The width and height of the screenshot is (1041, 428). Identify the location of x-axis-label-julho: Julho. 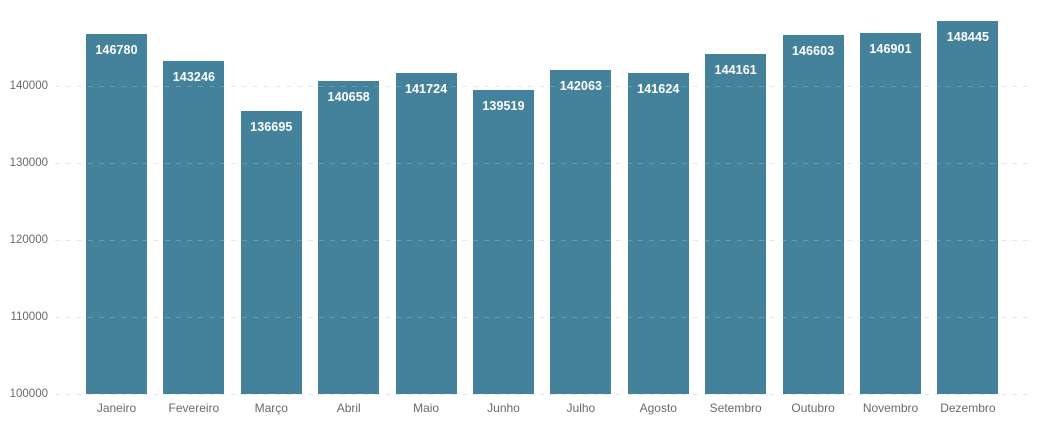
(581, 408).